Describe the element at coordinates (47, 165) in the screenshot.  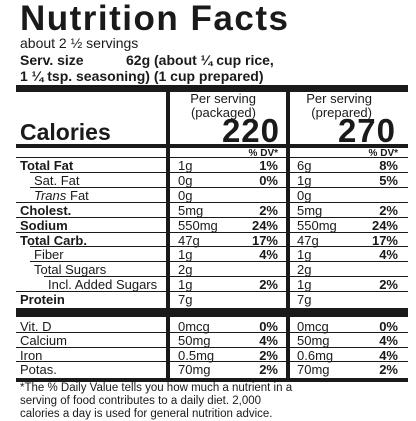
I see `nutrient-label: Total Fat` at that location.